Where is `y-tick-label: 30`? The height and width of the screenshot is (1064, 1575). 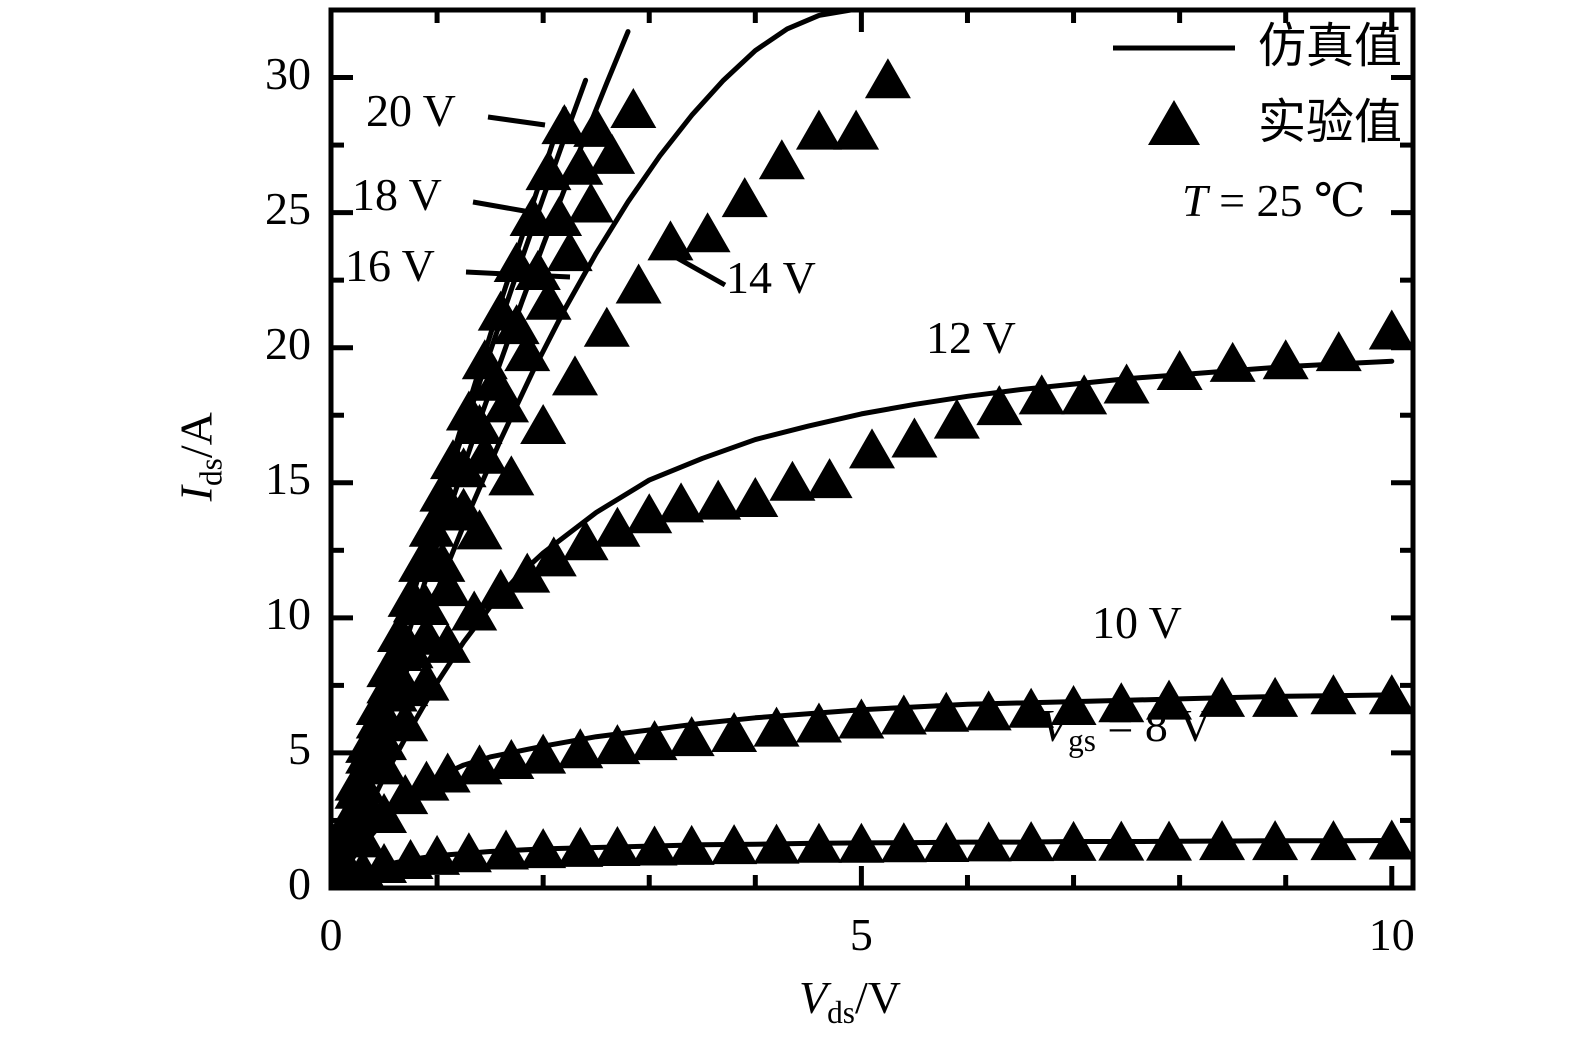
y-tick-label: 30 is located at coordinates (288, 73).